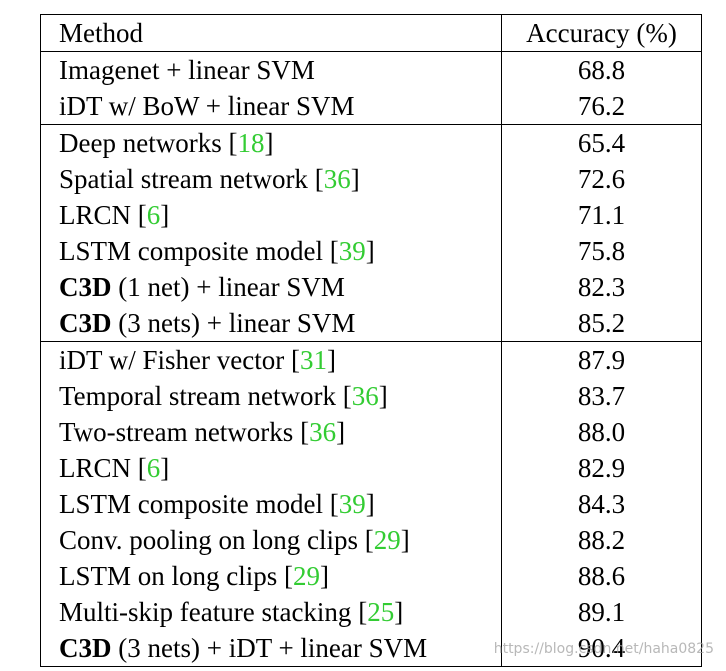  I want to click on method-name: Two-stream networks, so click(180, 432).